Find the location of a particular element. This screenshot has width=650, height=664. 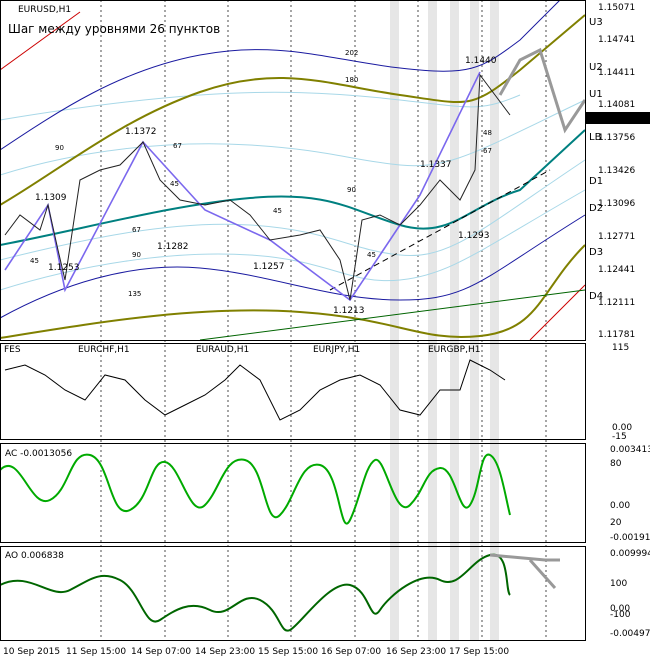

level-annotation: 1.1213 is located at coordinates (349, 311).